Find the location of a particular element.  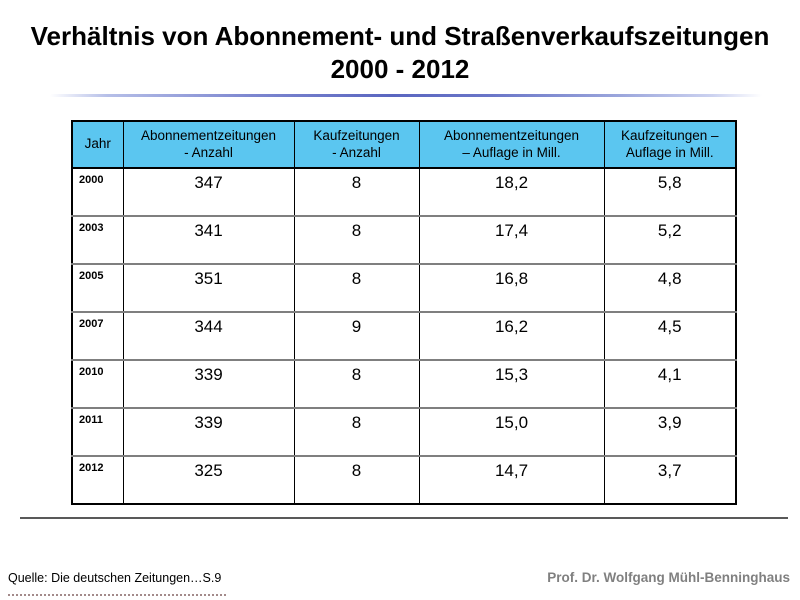

year-cell: 2010 is located at coordinates (97, 383).